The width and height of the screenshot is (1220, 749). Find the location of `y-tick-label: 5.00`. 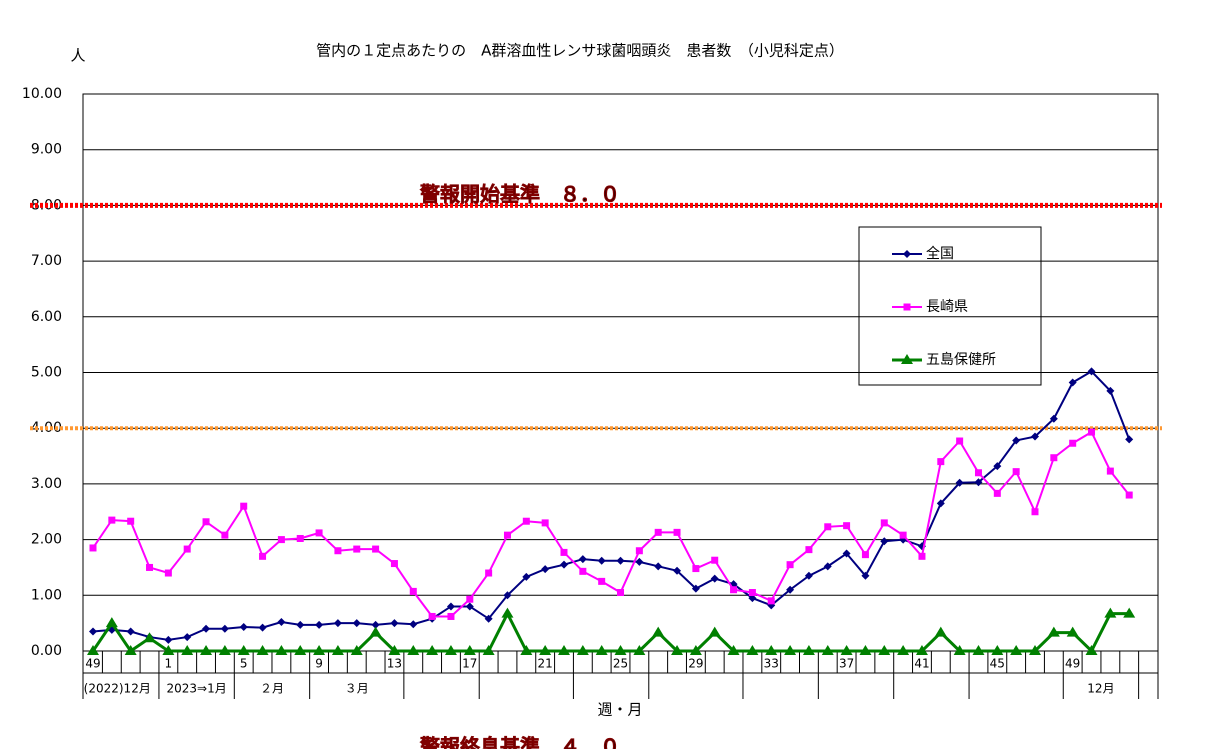

y-tick-label: 5.00 is located at coordinates (46, 373).